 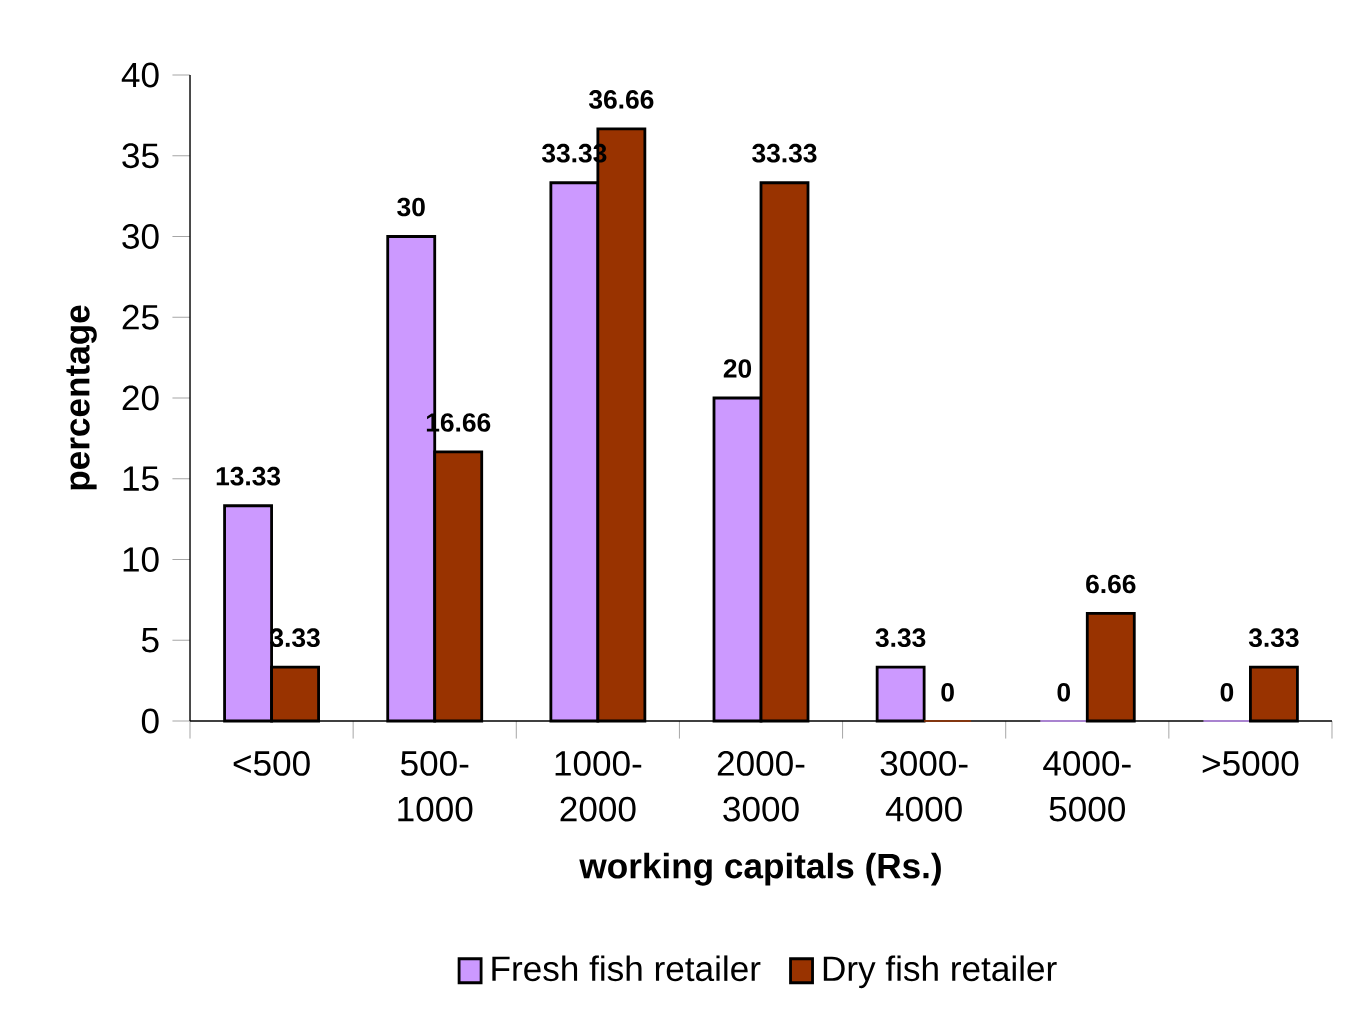 I want to click on y-tick-label: 30, so click(x=140, y=236).